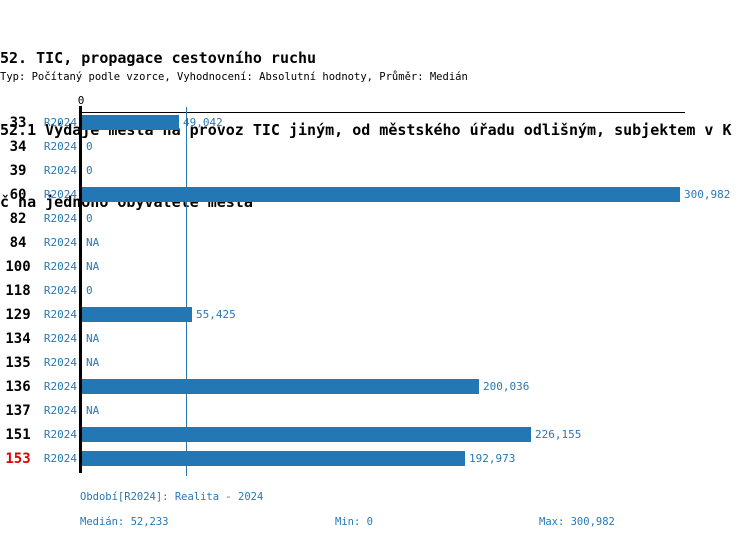 The height and width of the screenshot is (534, 750). What do you see at coordinates (18, 267) in the screenshot?
I see `row-number-label: 100` at bounding box center [18, 267].